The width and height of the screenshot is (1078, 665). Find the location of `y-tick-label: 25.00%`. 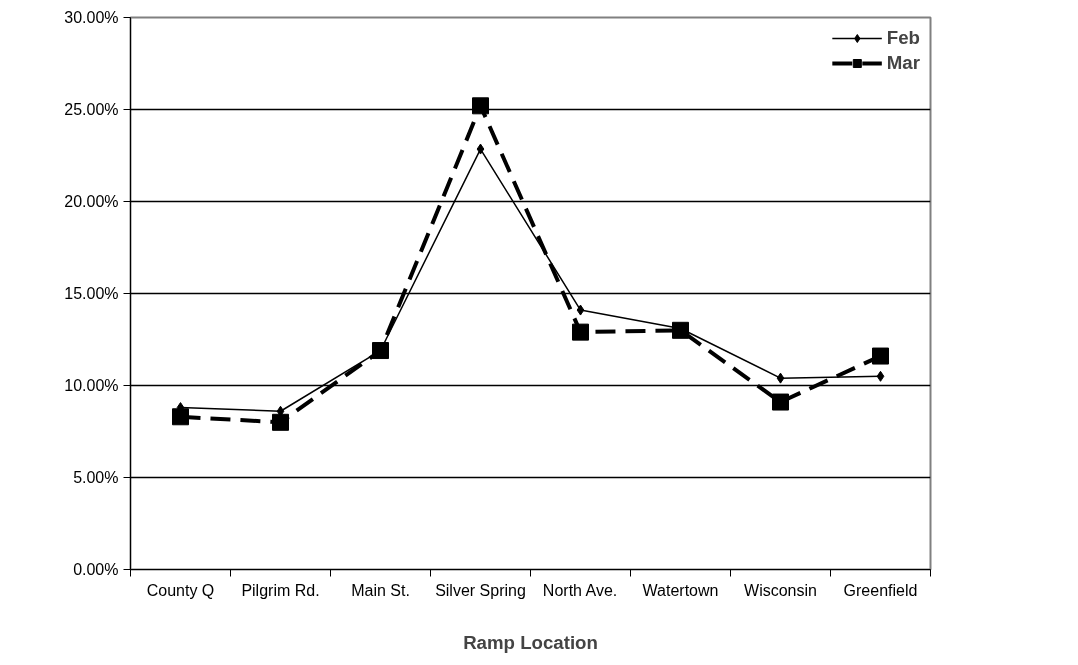

y-tick-label: 25.00% is located at coordinates (91, 109).